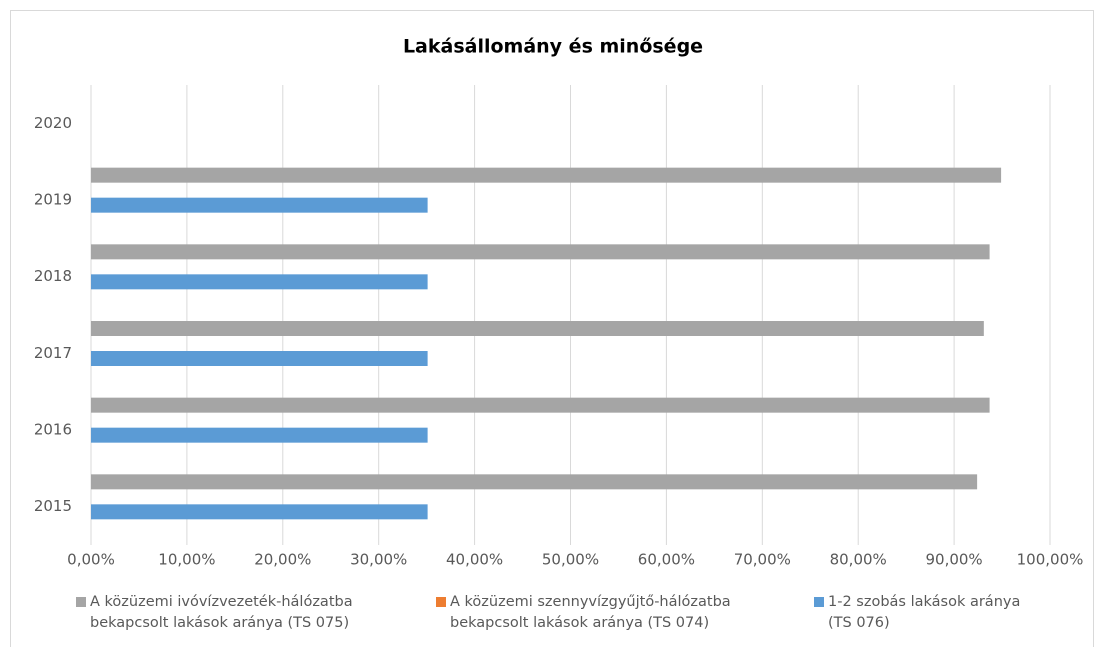  I want to click on legend-item: 1-2 szobás lakások aránya (TS 076), so click(929, 613).